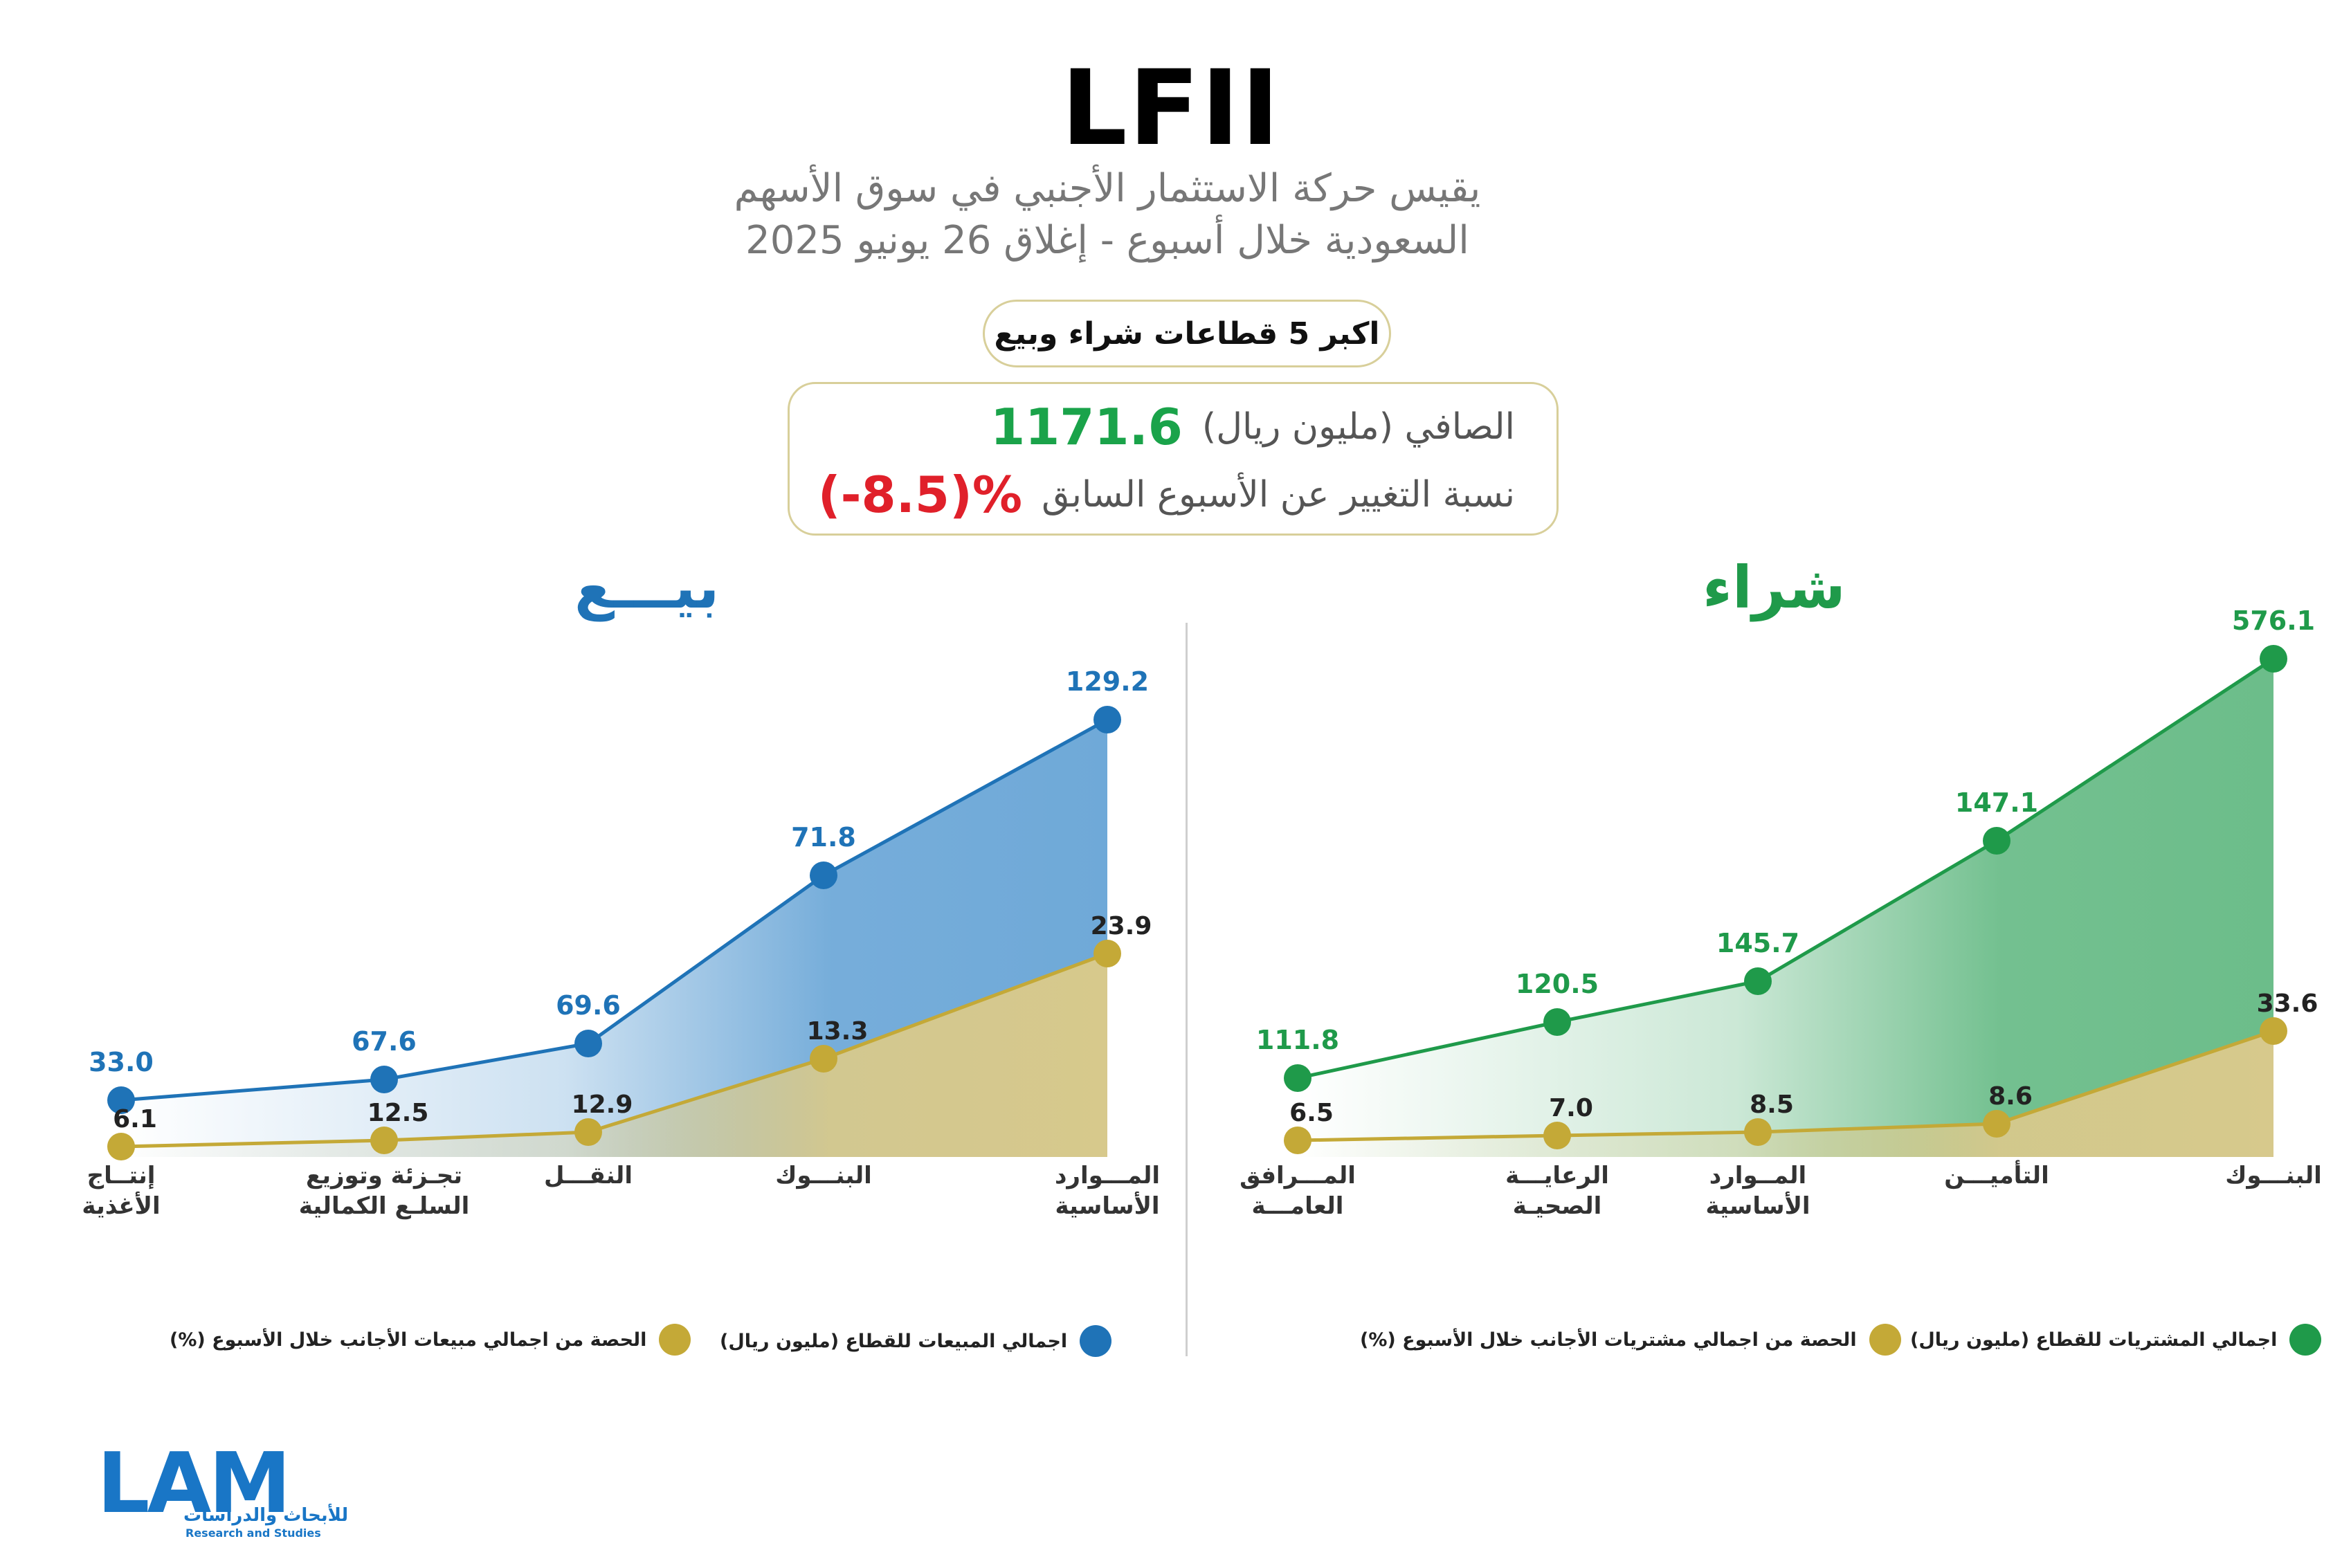 Image resolution: width=2342 pixels, height=1568 pixels. What do you see at coordinates (1311, 1113) in the screenshot?
I see `buy-share-value-label: 6.5` at bounding box center [1311, 1113].